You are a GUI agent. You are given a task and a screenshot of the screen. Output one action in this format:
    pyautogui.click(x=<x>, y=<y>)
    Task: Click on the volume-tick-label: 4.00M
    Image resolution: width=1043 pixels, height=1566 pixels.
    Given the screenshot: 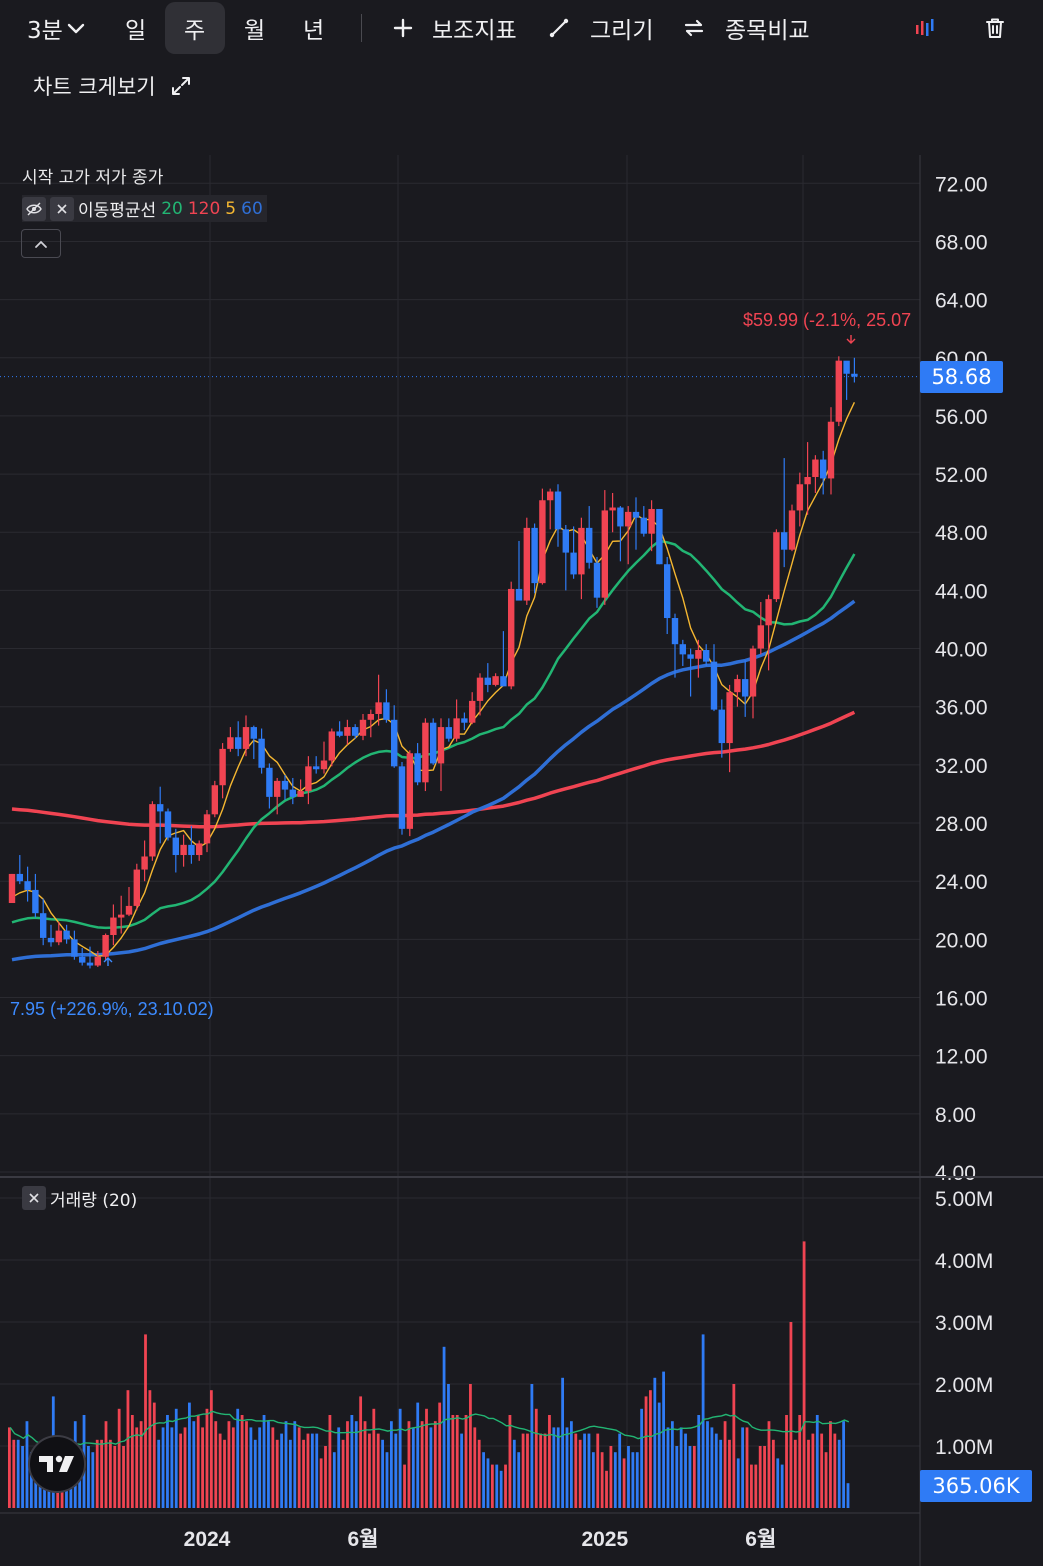 What is the action you would take?
    pyautogui.click(x=964, y=1261)
    